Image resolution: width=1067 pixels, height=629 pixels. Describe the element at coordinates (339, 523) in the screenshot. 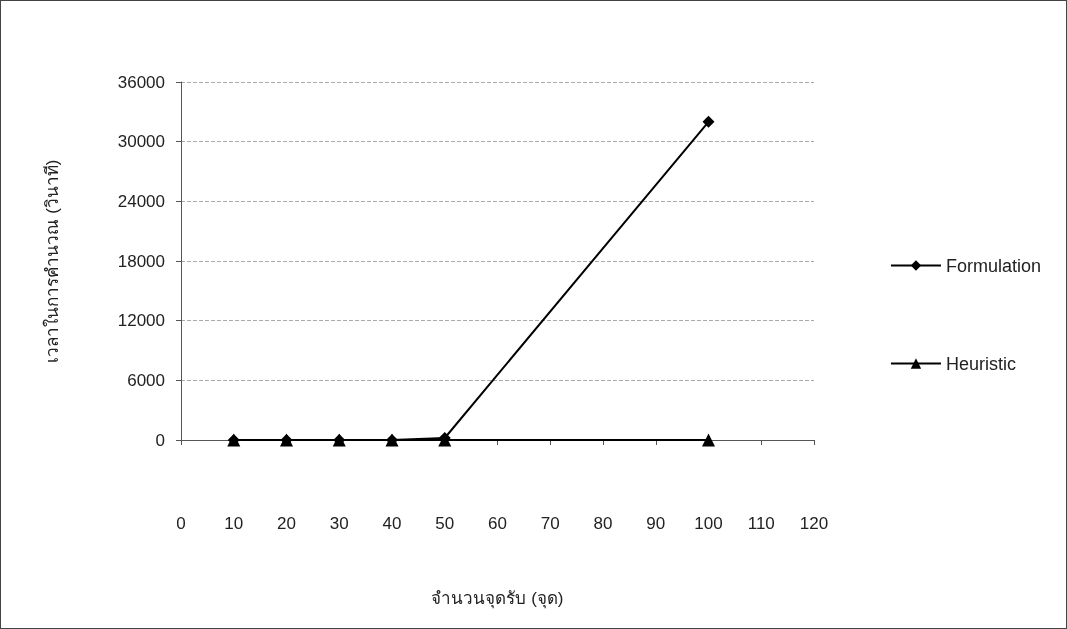

I see `x-tick-label: 30` at that location.